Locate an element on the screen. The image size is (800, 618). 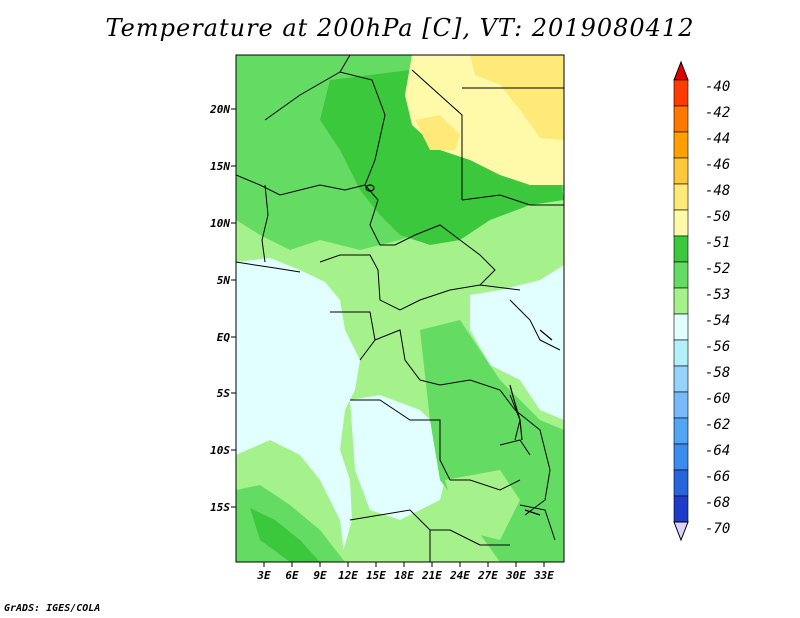
colorbar-label: -66 is located at coordinates (718, 477).